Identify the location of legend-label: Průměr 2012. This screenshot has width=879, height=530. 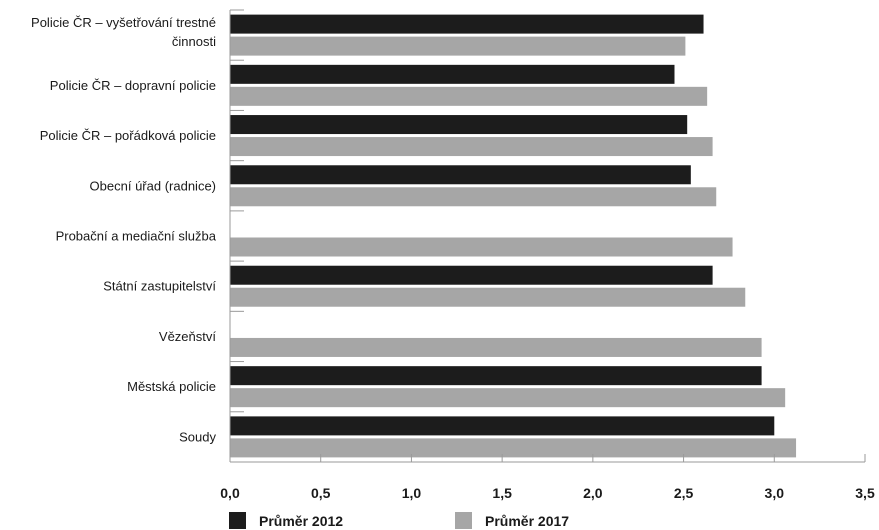
(301, 521).